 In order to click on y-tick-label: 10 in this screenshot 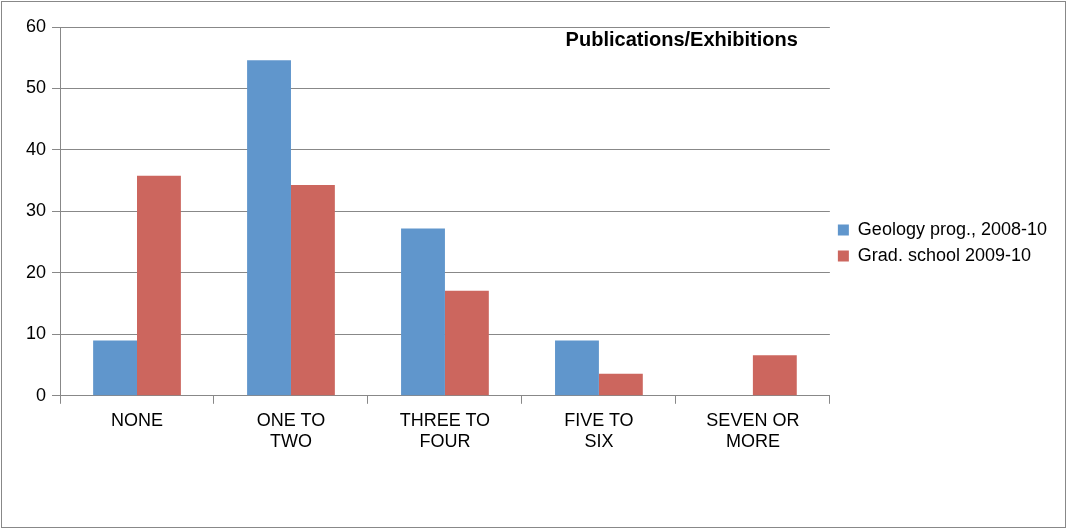, I will do `click(36, 333)`.